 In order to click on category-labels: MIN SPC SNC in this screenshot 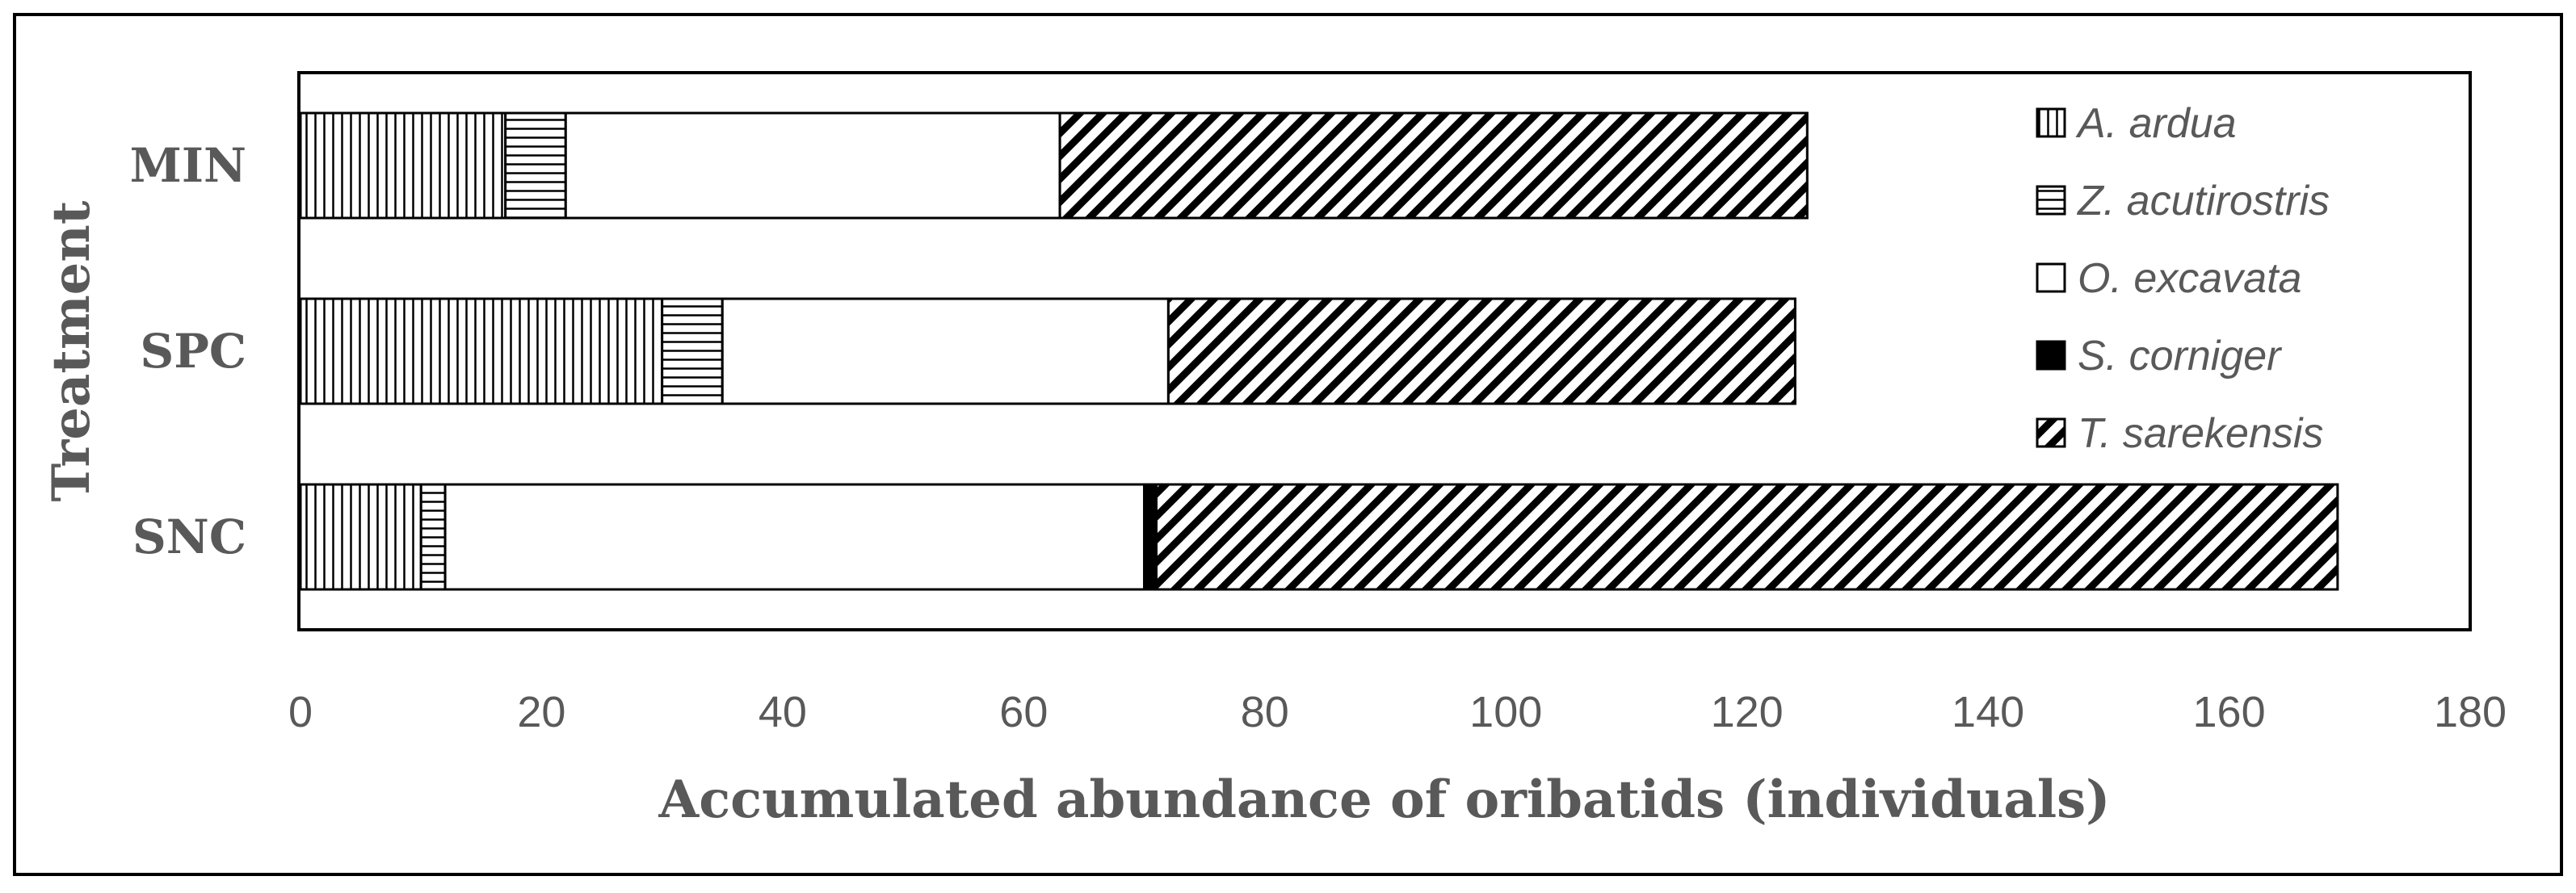, I will do `click(188, 351)`.